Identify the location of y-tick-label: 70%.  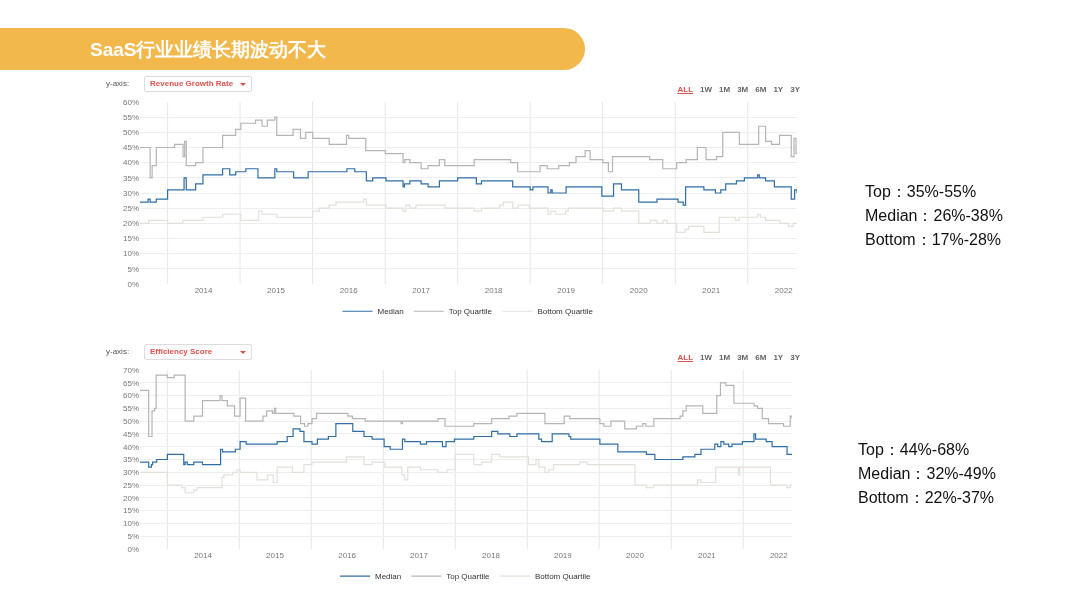
(130, 370).